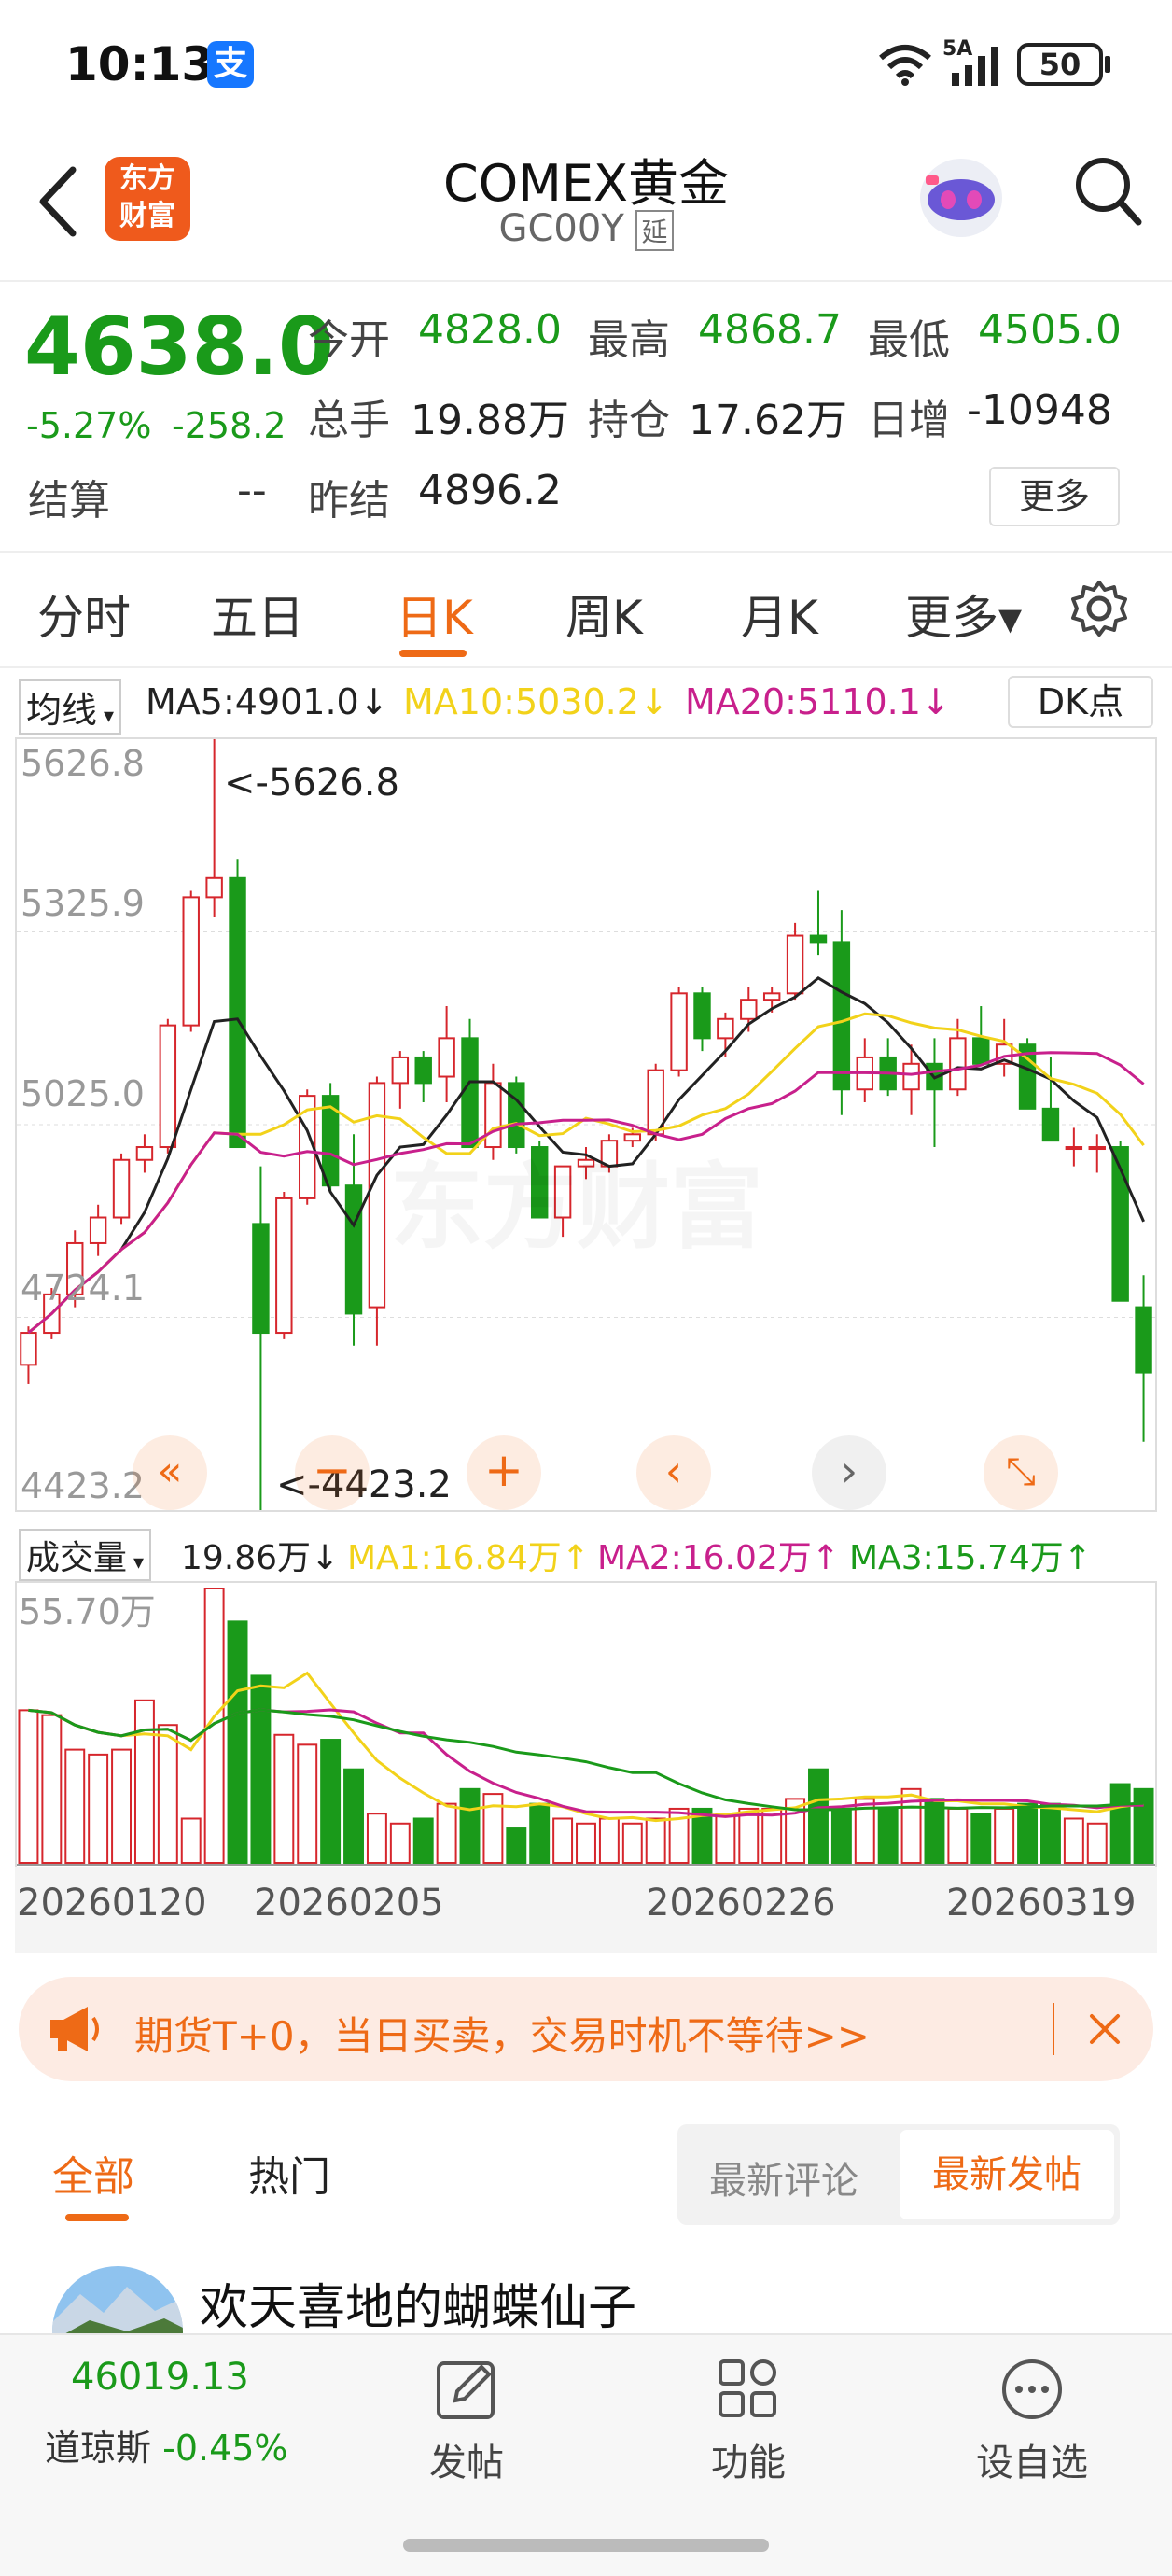  Describe the element at coordinates (849, 1472) in the screenshot. I see `scroll-right-button: ›` at that location.